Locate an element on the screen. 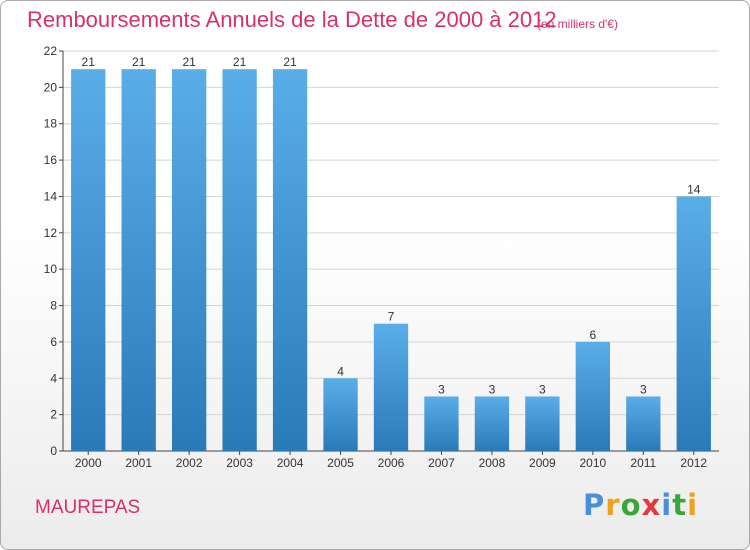 The width and height of the screenshot is (750, 550). y-tick-label: 12 is located at coordinates (51, 233).